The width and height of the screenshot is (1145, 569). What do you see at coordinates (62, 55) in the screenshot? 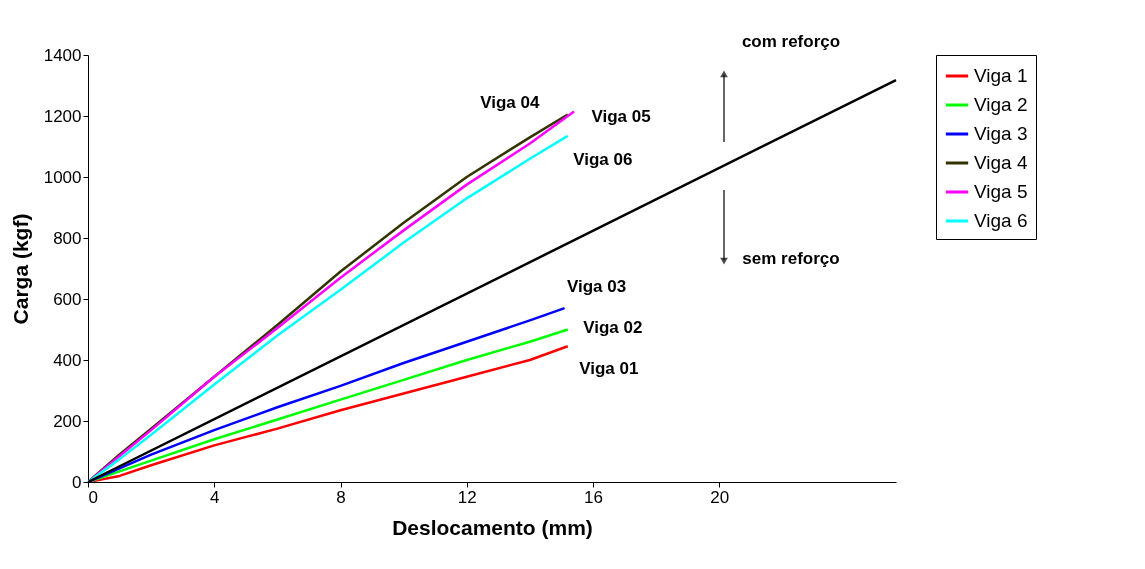
I see `y-tick-label: 1400` at bounding box center [62, 55].